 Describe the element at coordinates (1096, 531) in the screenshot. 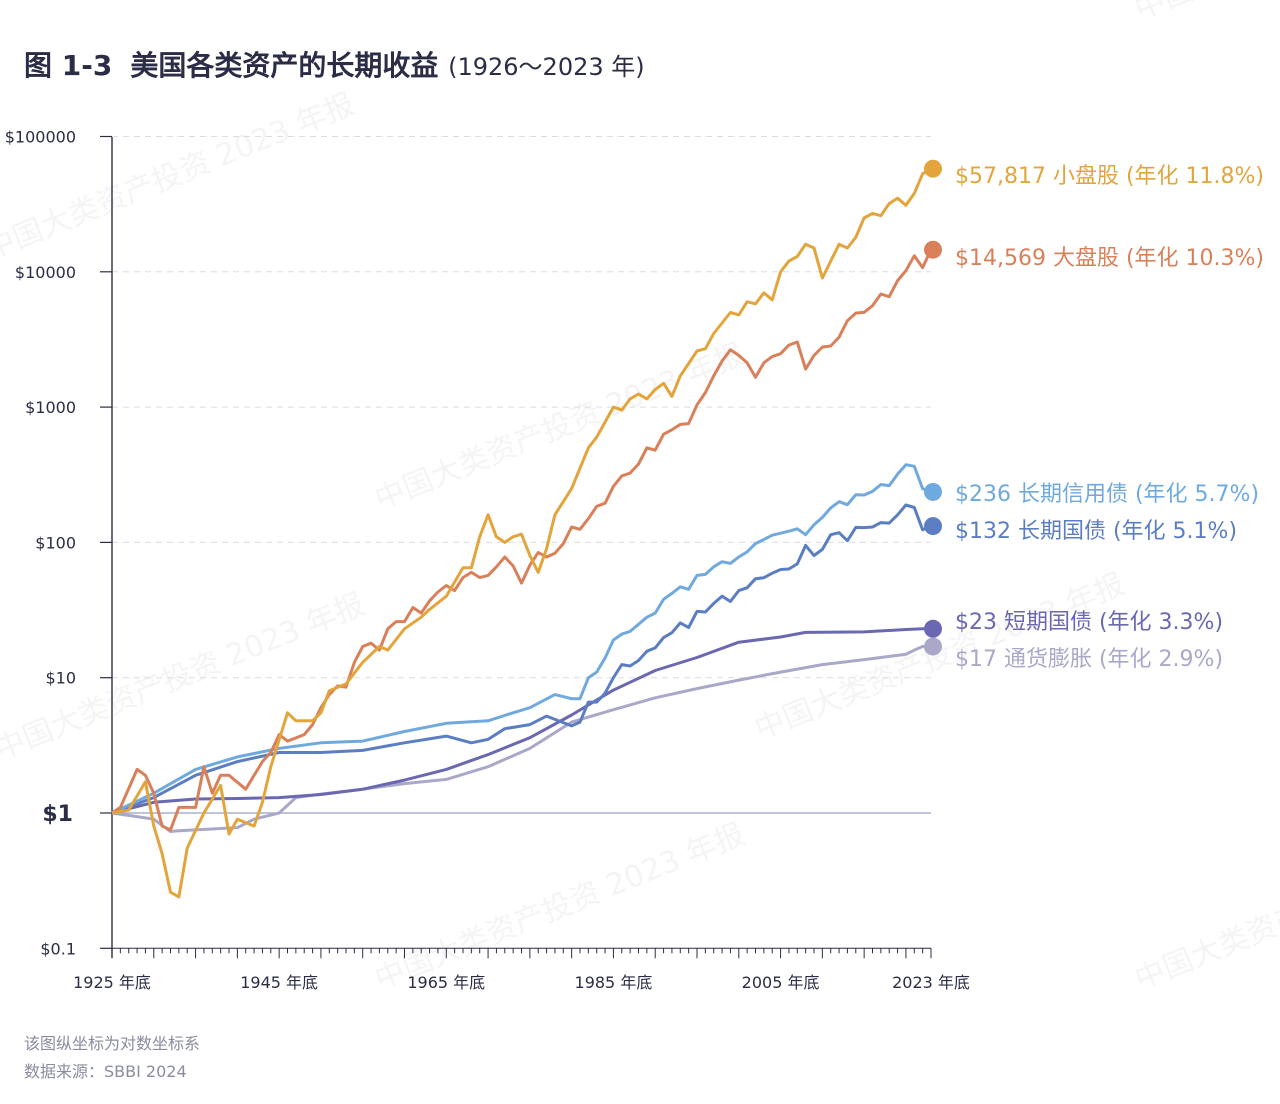

I see `series-end-label: $132 长期国债 (年化 5.1%)` at that location.